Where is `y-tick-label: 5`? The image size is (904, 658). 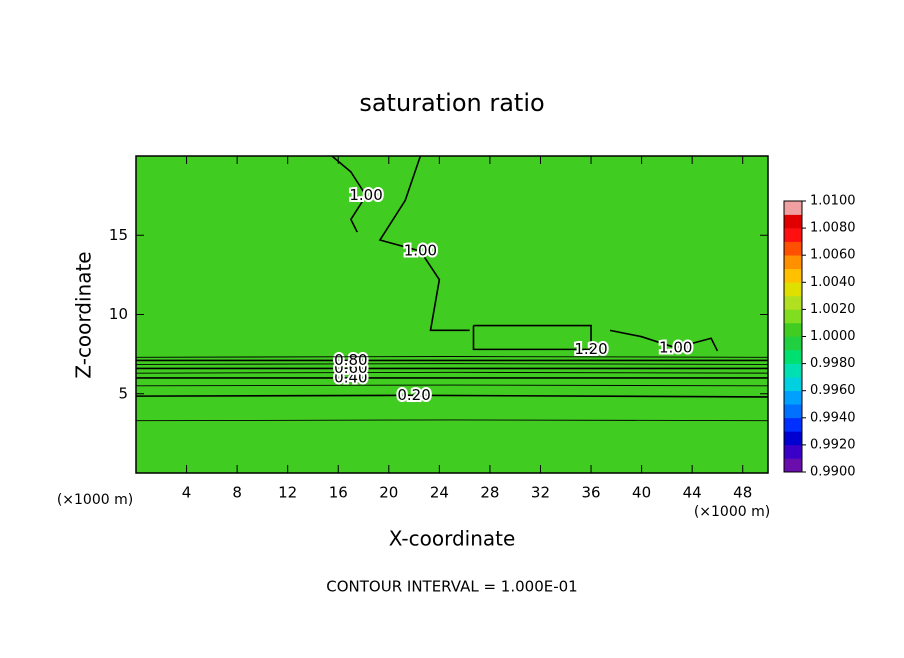 y-tick-label: 5 is located at coordinates (123, 393).